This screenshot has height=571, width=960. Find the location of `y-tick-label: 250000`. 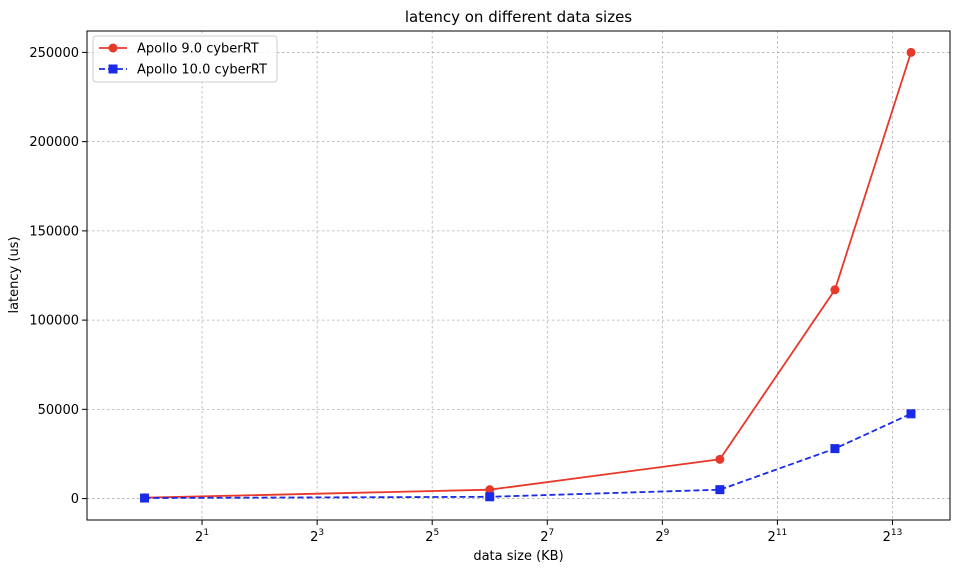

y-tick-label: 250000 is located at coordinates (54, 53).